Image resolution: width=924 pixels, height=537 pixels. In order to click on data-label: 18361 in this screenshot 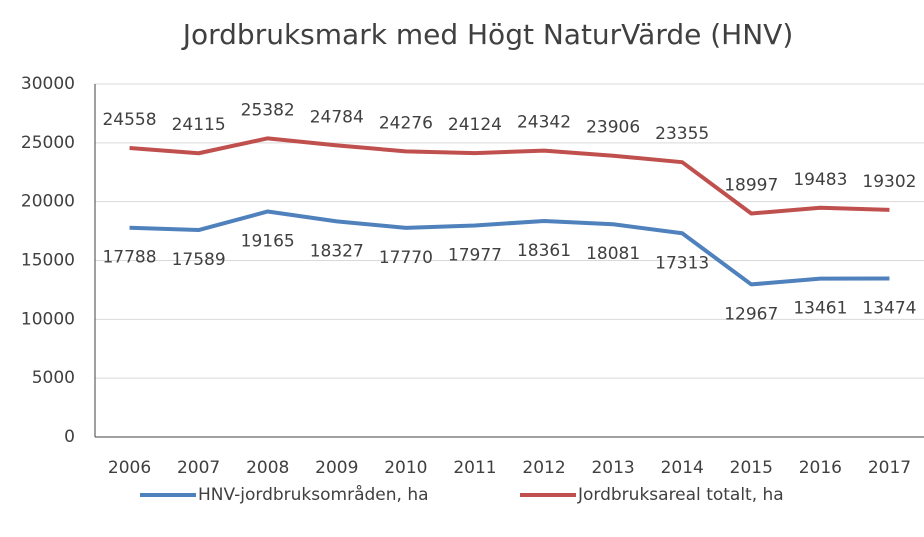, I will do `click(544, 251)`.